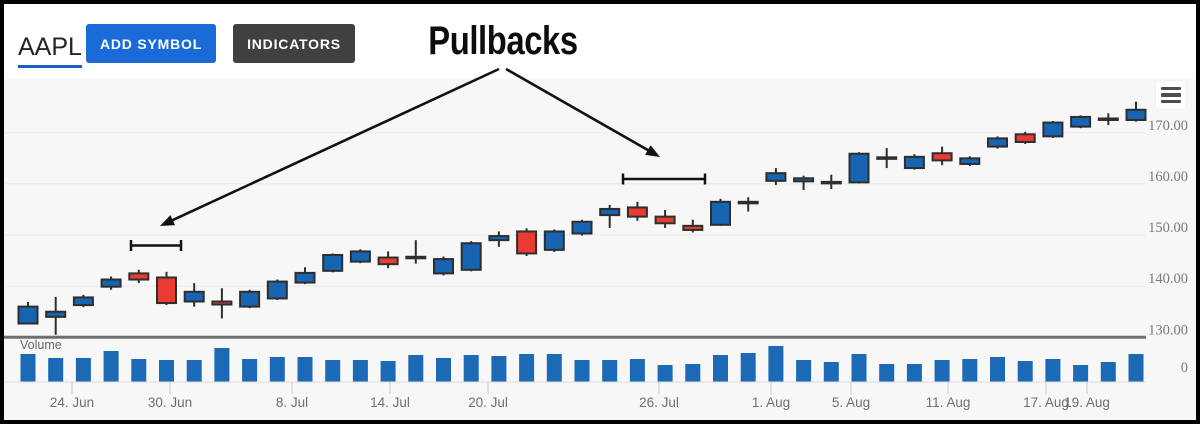 The image size is (1200, 424). What do you see at coordinates (1168, 330) in the screenshot?
I see `price-axis-label: 130.00` at bounding box center [1168, 330].